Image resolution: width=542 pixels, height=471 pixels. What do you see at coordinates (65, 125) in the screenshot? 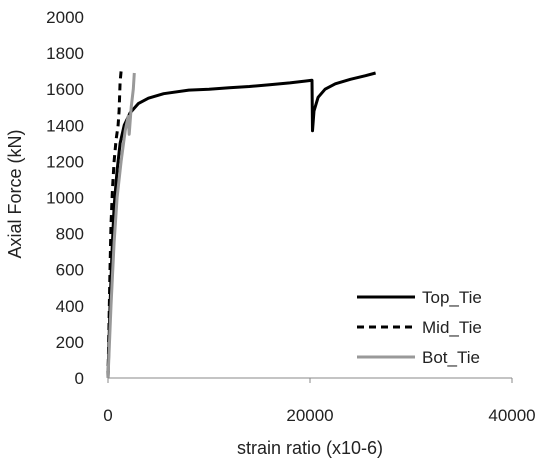
I see `y-tick-label: 1400` at bounding box center [65, 125].